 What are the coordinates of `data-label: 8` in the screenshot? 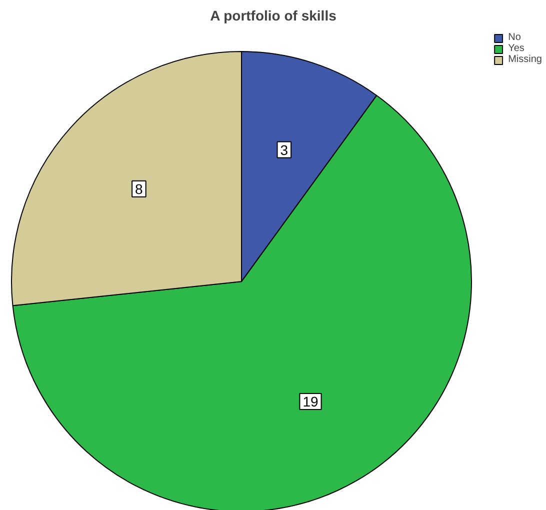 It's located at (139, 188).